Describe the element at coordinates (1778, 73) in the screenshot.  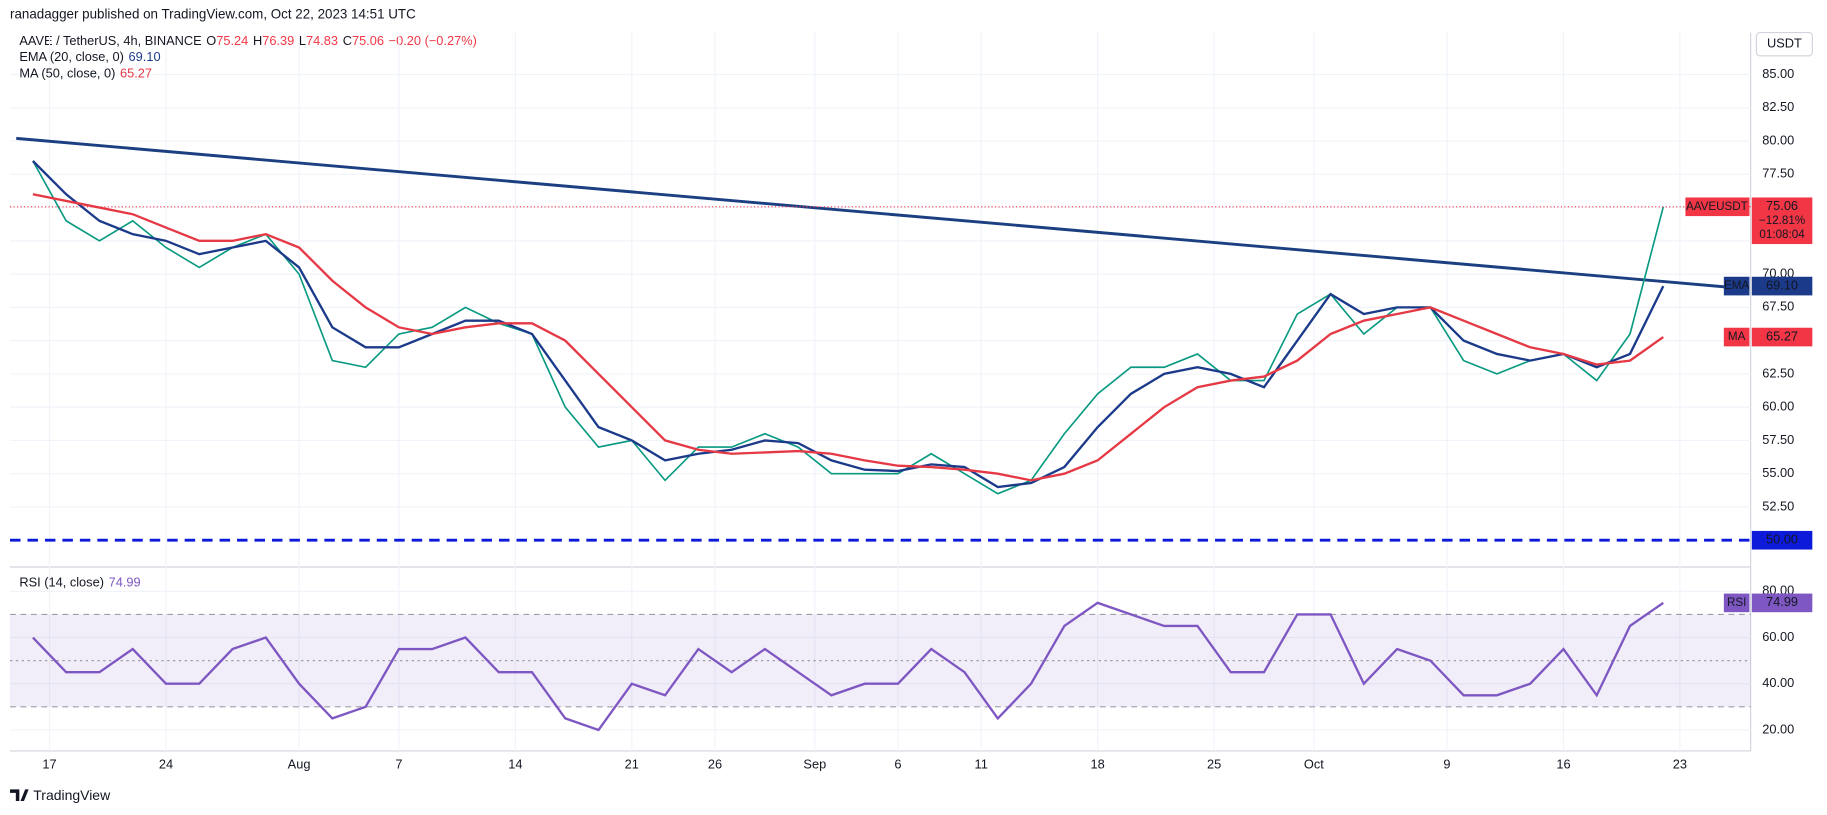
I see `y-tick-label: 85.00` at that location.